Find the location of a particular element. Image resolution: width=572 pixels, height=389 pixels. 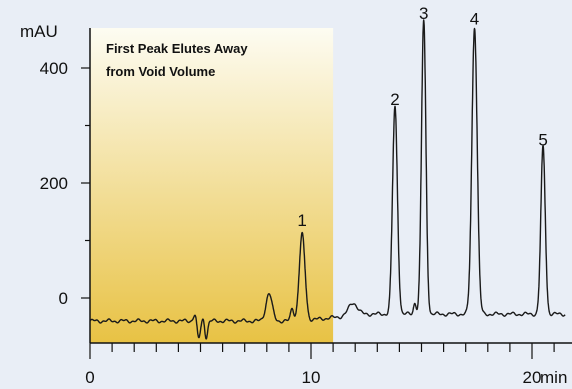

annotation-line-1: First Peak Elutes Away is located at coordinates (177, 48).